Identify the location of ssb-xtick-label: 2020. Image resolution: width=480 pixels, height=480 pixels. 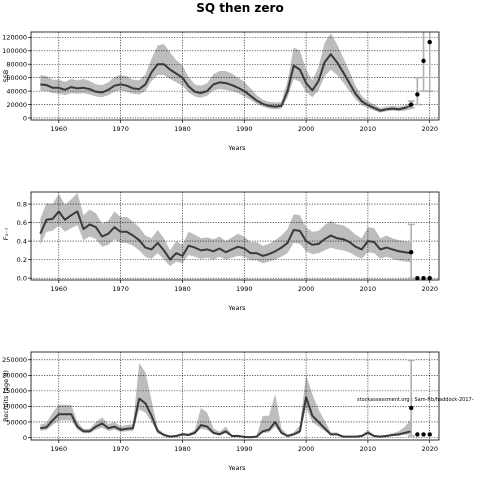
(429, 129).